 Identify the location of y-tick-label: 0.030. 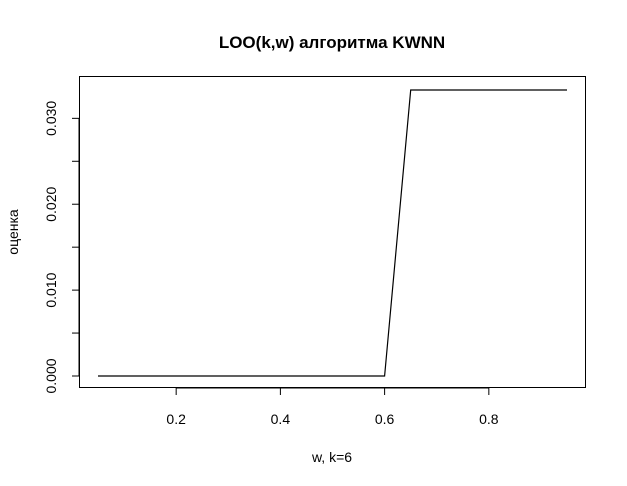
(51, 118).